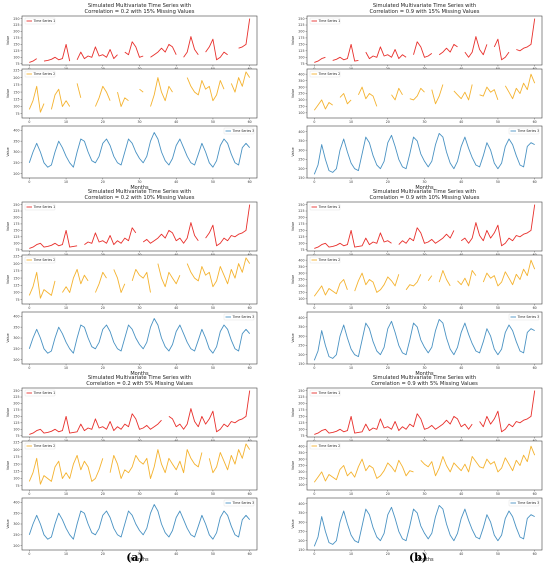  I want to click on legend: Time Series 1, so click(39, 393).